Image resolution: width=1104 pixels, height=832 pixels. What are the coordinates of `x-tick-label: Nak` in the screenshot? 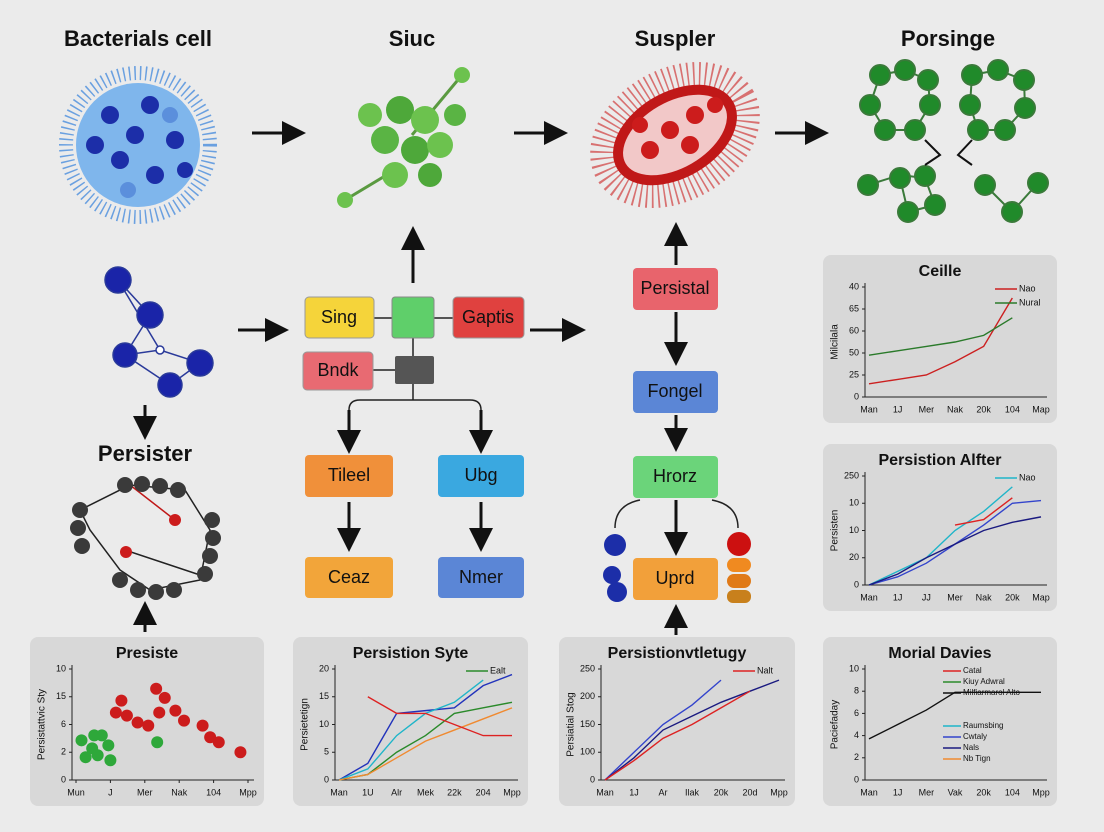 It's located at (984, 597).